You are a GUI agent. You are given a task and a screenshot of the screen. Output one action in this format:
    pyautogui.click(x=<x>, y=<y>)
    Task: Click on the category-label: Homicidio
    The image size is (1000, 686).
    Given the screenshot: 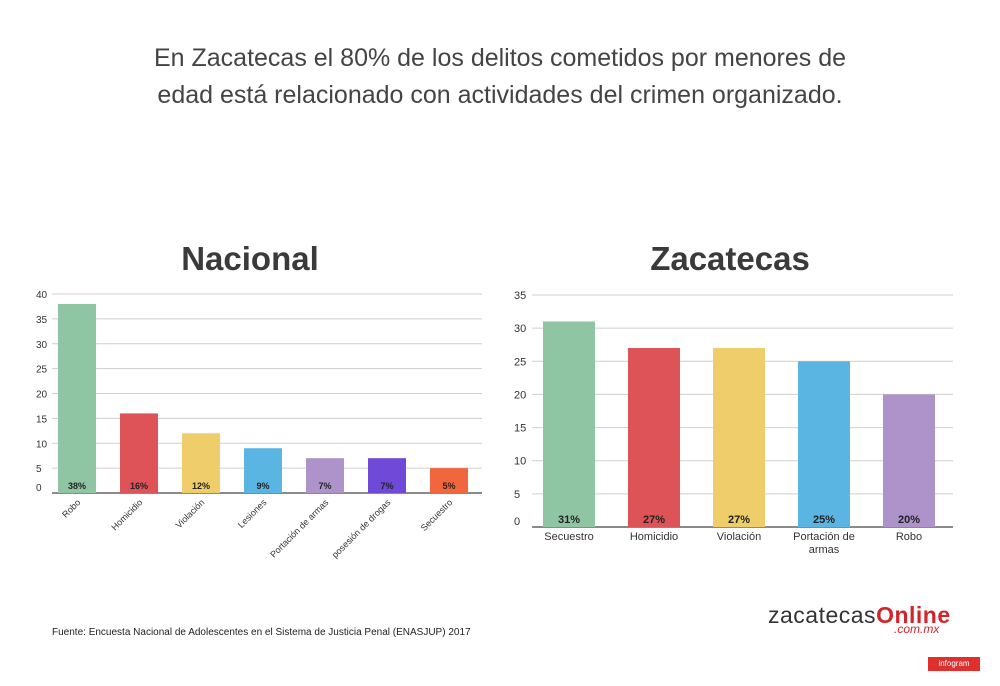 What is the action you would take?
    pyautogui.click(x=654, y=537)
    